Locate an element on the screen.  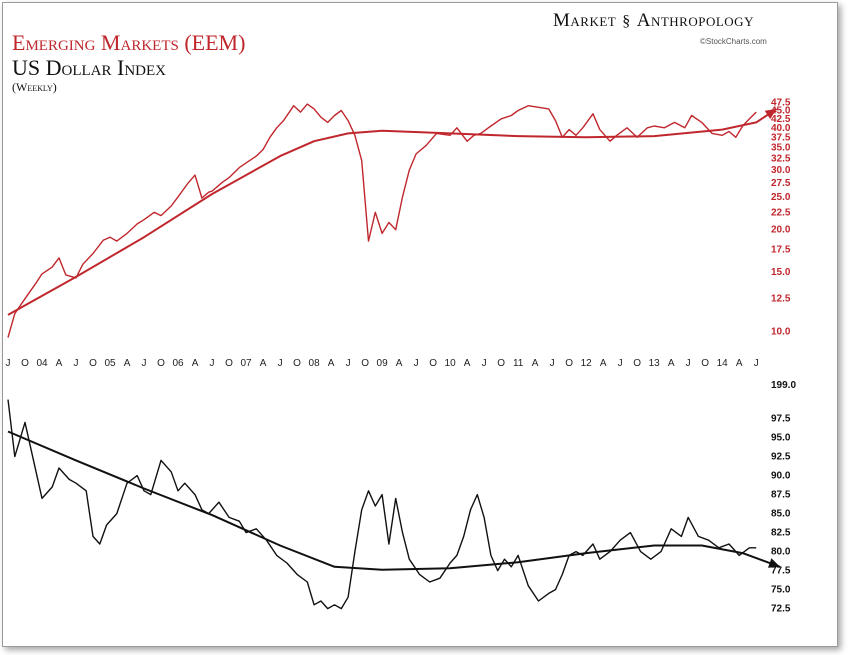
x-tick-label: 13 is located at coordinates (655, 363).